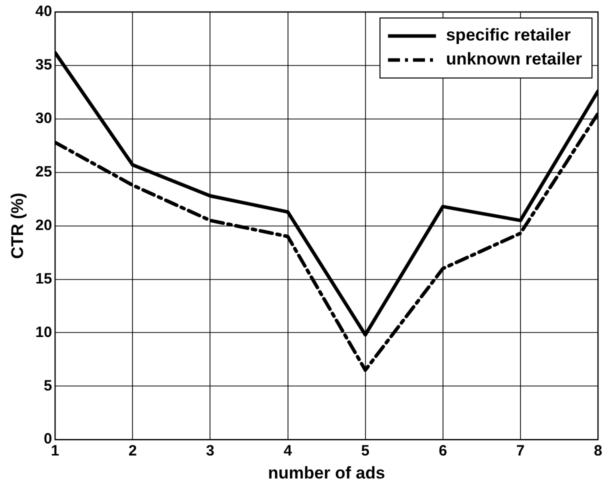 Image resolution: width=608 pixels, height=486 pixels. Describe the element at coordinates (43, 11) in the screenshot. I see `y-tick-label: 40` at that location.